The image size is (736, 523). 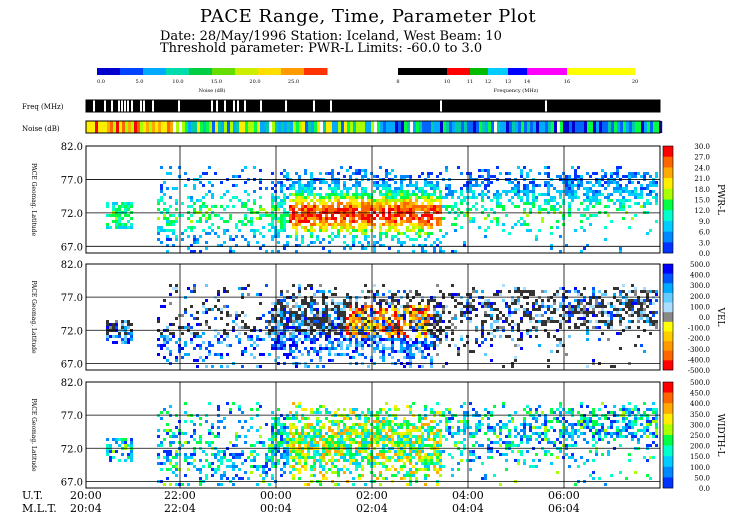 What do you see at coordinates (668, 194) in the screenshot?
I see `colorbar-cell` at bounding box center [668, 194].